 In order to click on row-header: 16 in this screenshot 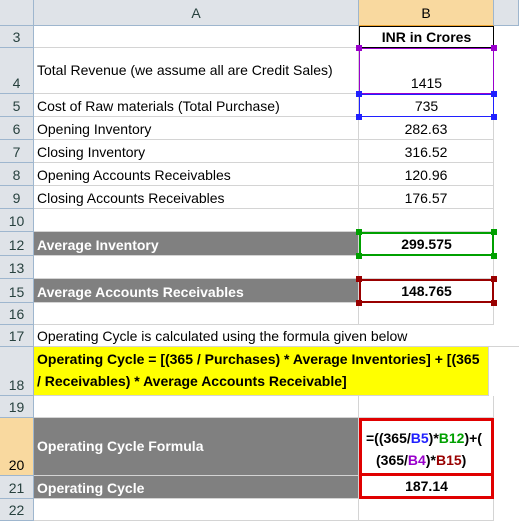, I will do `click(17, 314)`.